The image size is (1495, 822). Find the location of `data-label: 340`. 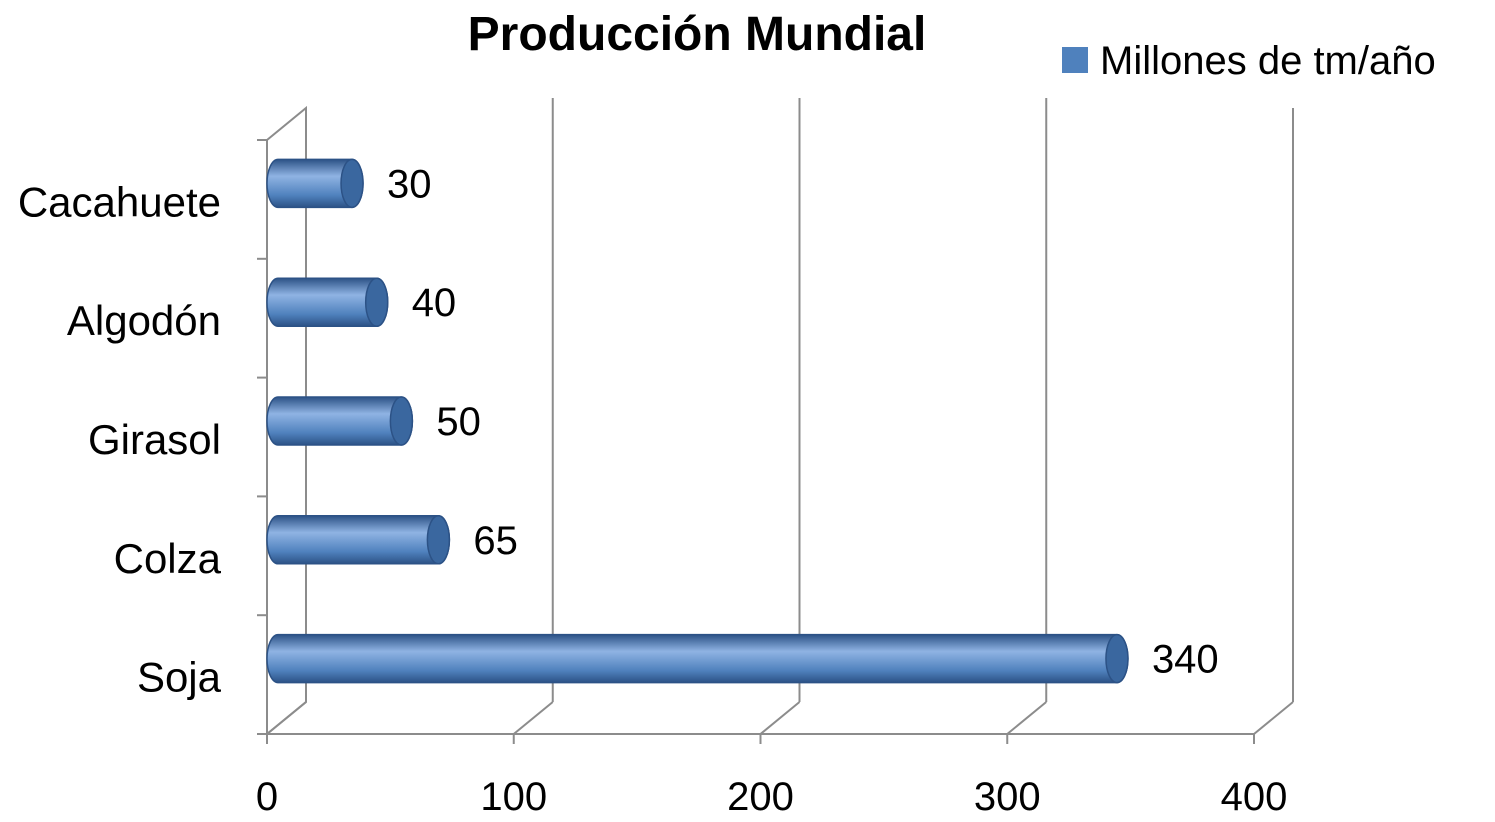

data-label: 340 is located at coordinates (1185, 660).